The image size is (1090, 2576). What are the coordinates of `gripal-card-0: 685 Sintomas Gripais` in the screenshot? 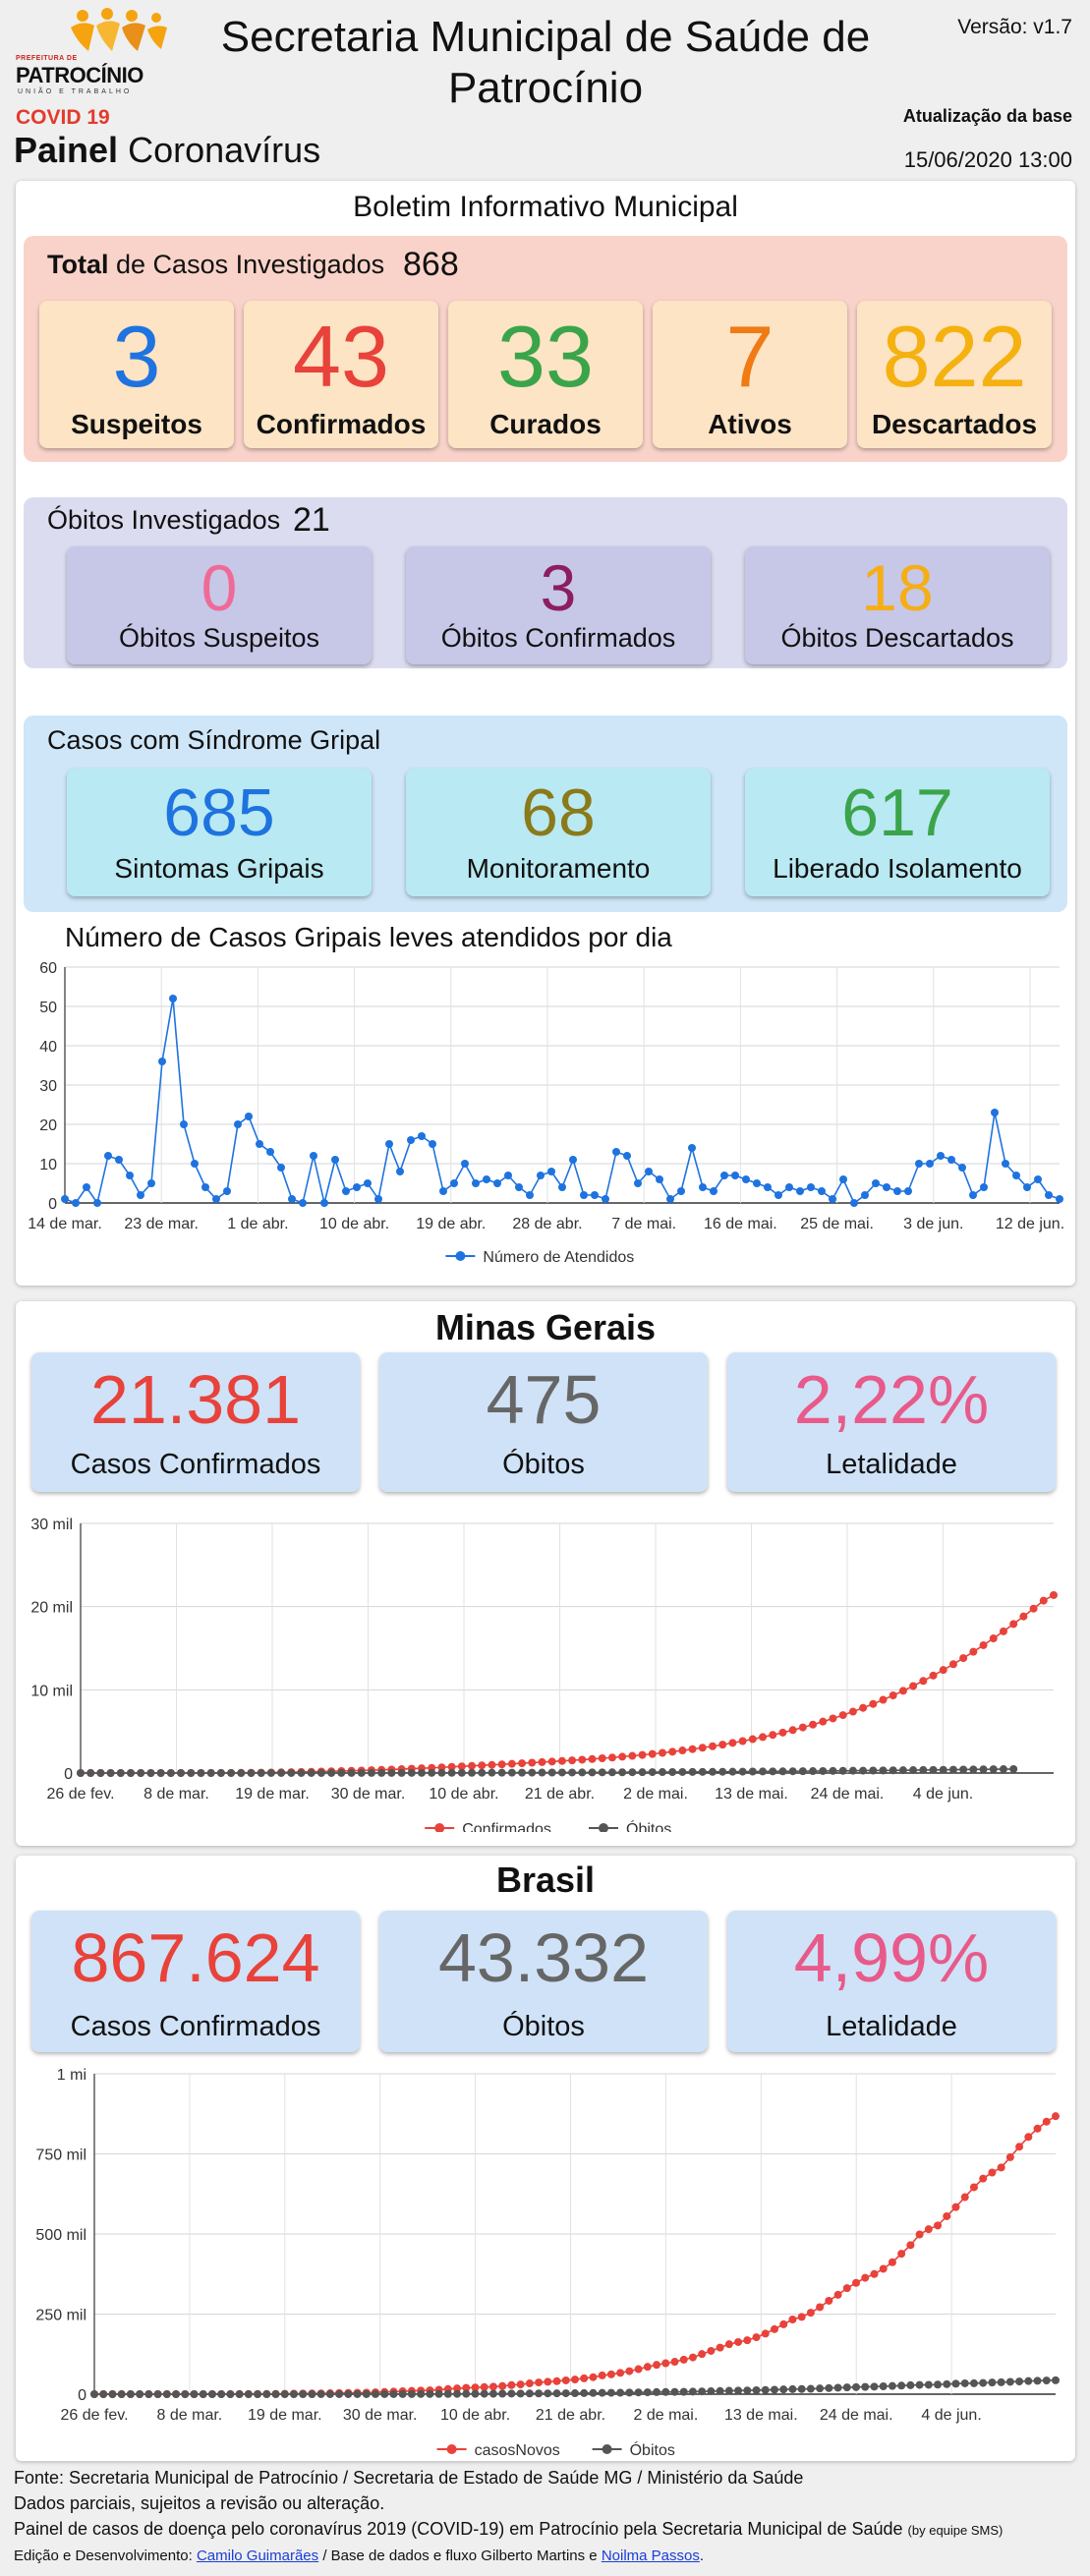 It's located at (219, 832).